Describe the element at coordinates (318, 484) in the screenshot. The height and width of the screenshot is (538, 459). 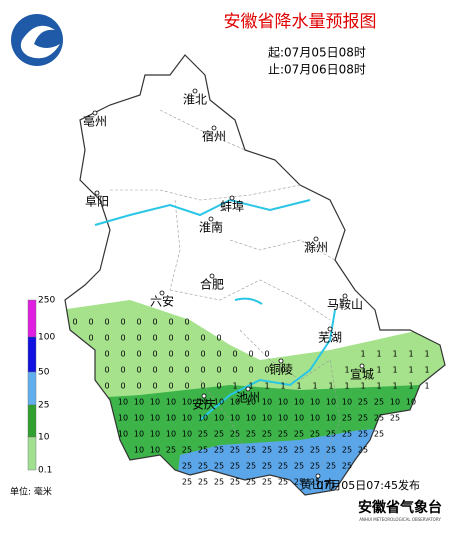
I see `city-label: 黄山市` at that location.